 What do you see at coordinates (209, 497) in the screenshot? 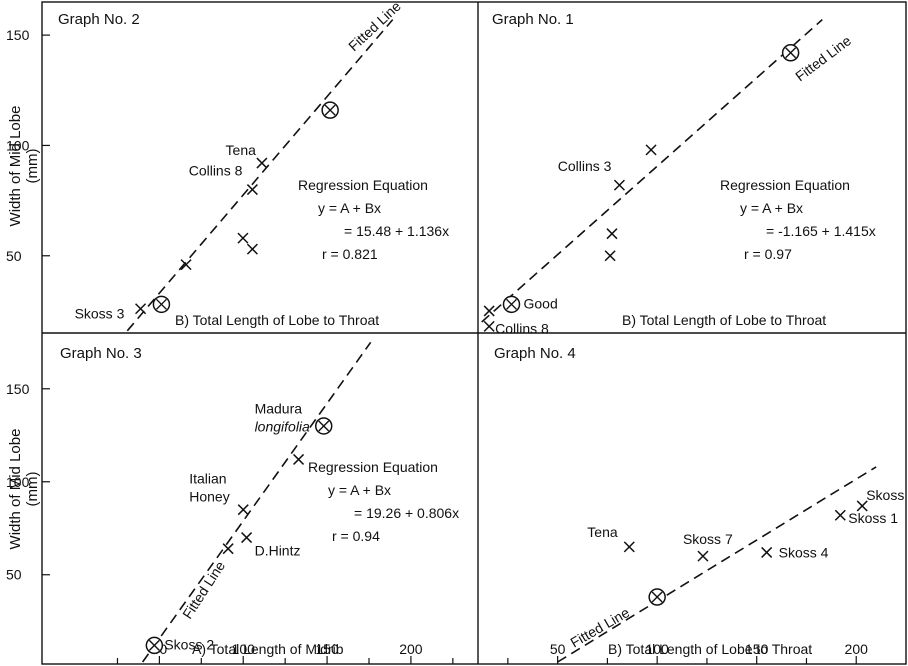
I see `point-label: Honey` at bounding box center [209, 497].